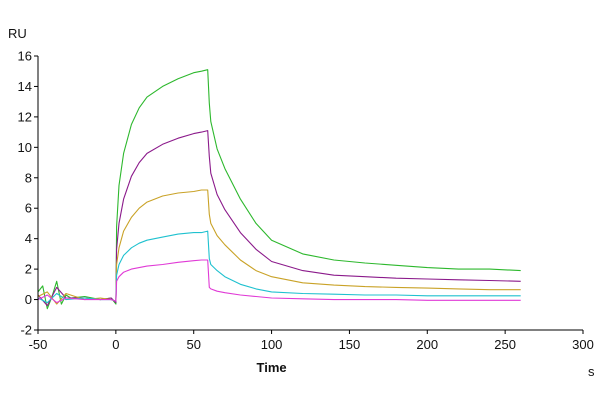 Image resolution: width=600 pixels, height=400 pixels. Describe the element at coordinates (28, 269) in the screenshot. I see `y-tick-label: 2` at that location.